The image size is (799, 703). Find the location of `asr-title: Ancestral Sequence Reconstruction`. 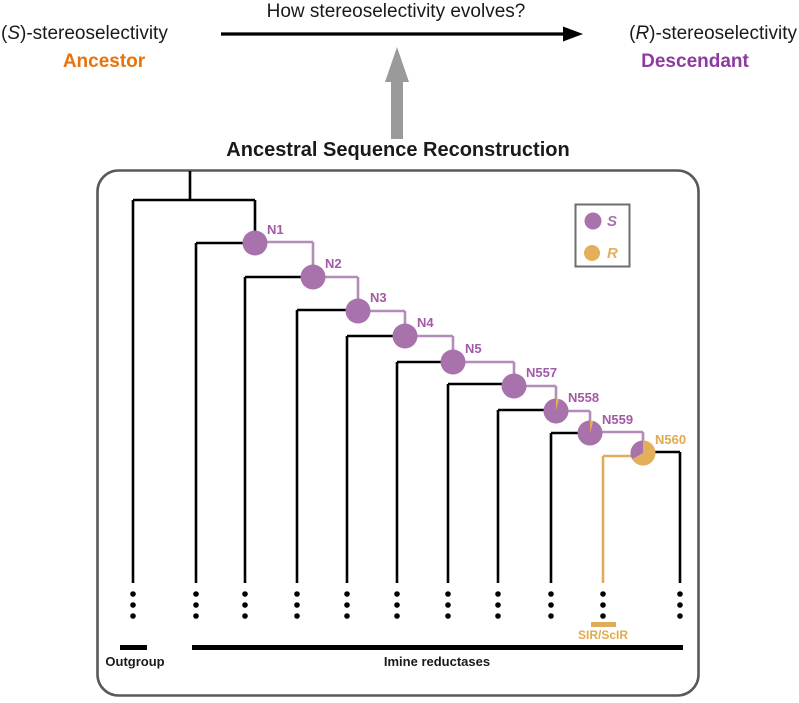

asr-title: Ancestral Sequence Reconstruction is located at coordinates (398, 150).